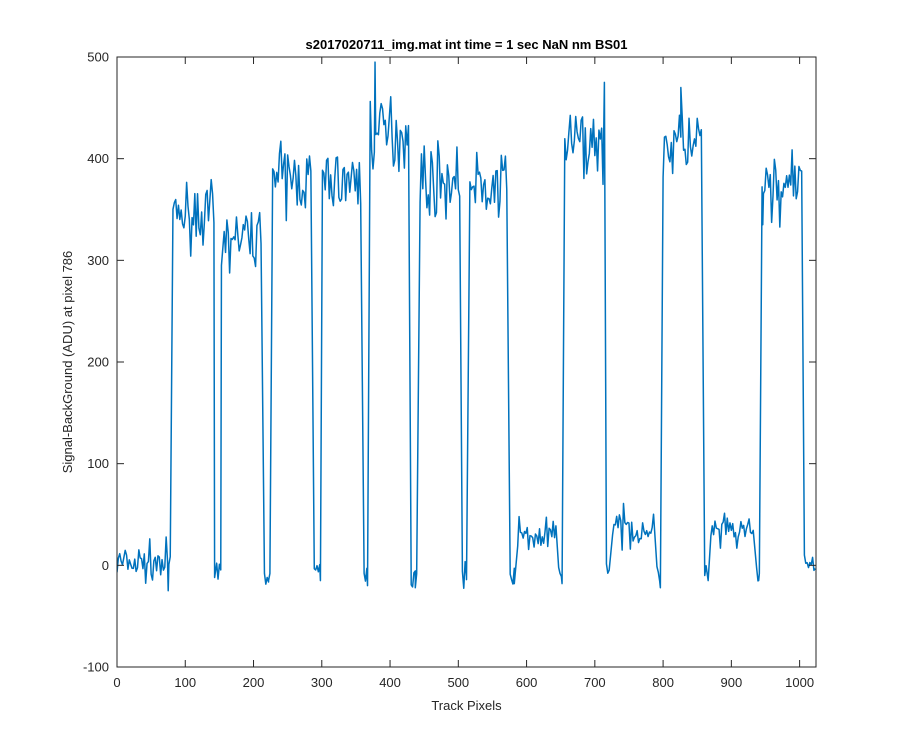  What do you see at coordinates (595, 682) in the screenshot?
I see `x-tick-label: 700` at bounding box center [595, 682].